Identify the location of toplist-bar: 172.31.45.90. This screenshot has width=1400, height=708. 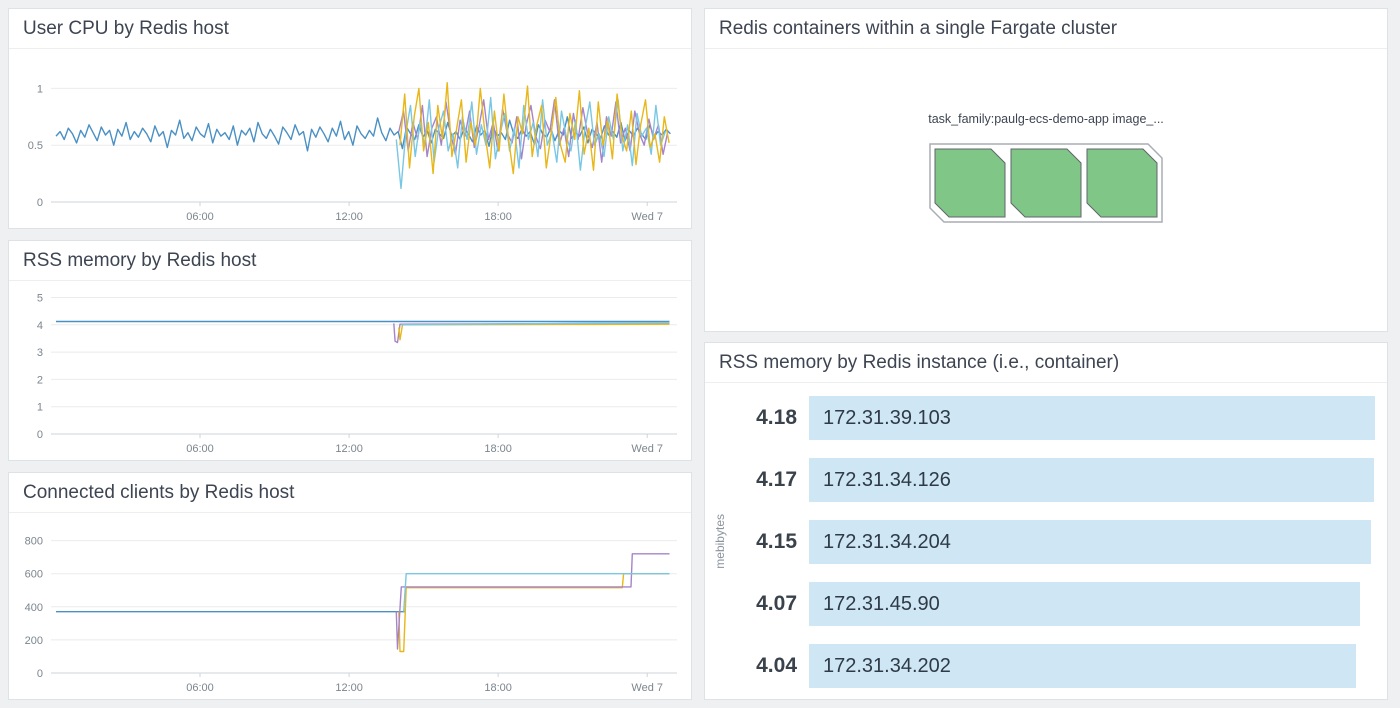
(1085, 604).